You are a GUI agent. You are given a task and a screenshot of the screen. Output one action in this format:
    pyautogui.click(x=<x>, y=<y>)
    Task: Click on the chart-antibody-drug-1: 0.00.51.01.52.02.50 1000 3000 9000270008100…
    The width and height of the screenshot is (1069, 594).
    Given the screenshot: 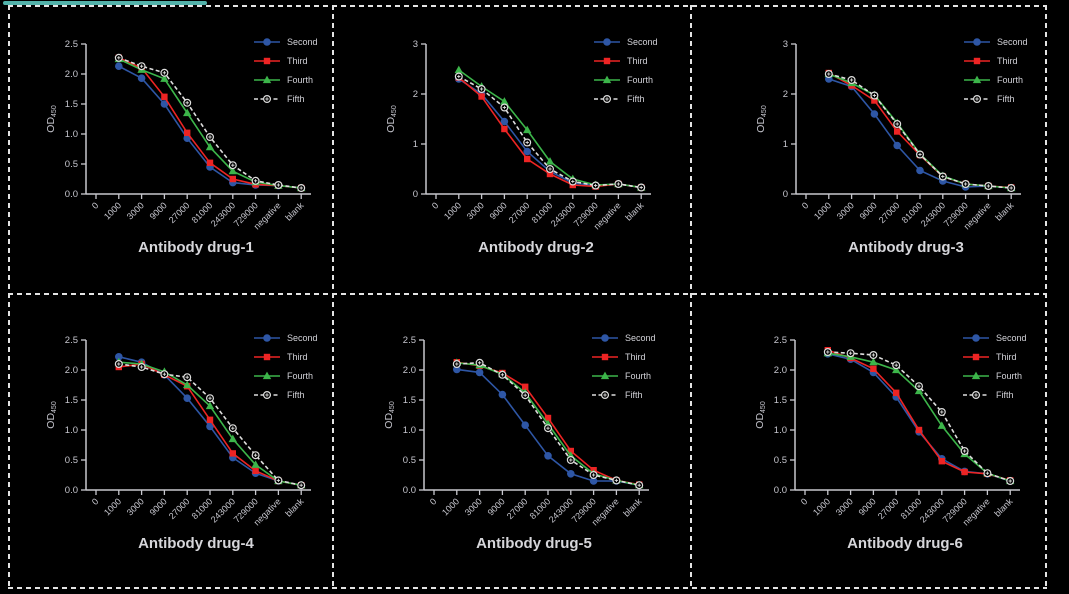 What is the action you would take?
    pyautogui.click(x=181, y=146)
    